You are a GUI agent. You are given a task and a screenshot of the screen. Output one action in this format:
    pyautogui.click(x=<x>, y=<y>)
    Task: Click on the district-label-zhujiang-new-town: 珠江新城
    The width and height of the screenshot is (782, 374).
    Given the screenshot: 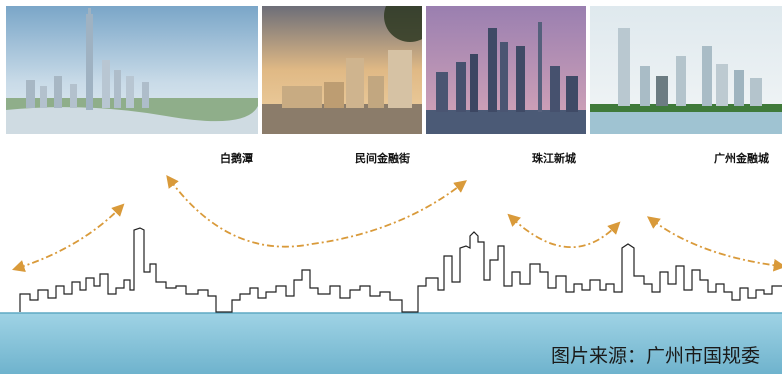 What is the action you would take?
    pyautogui.click(x=554, y=158)
    